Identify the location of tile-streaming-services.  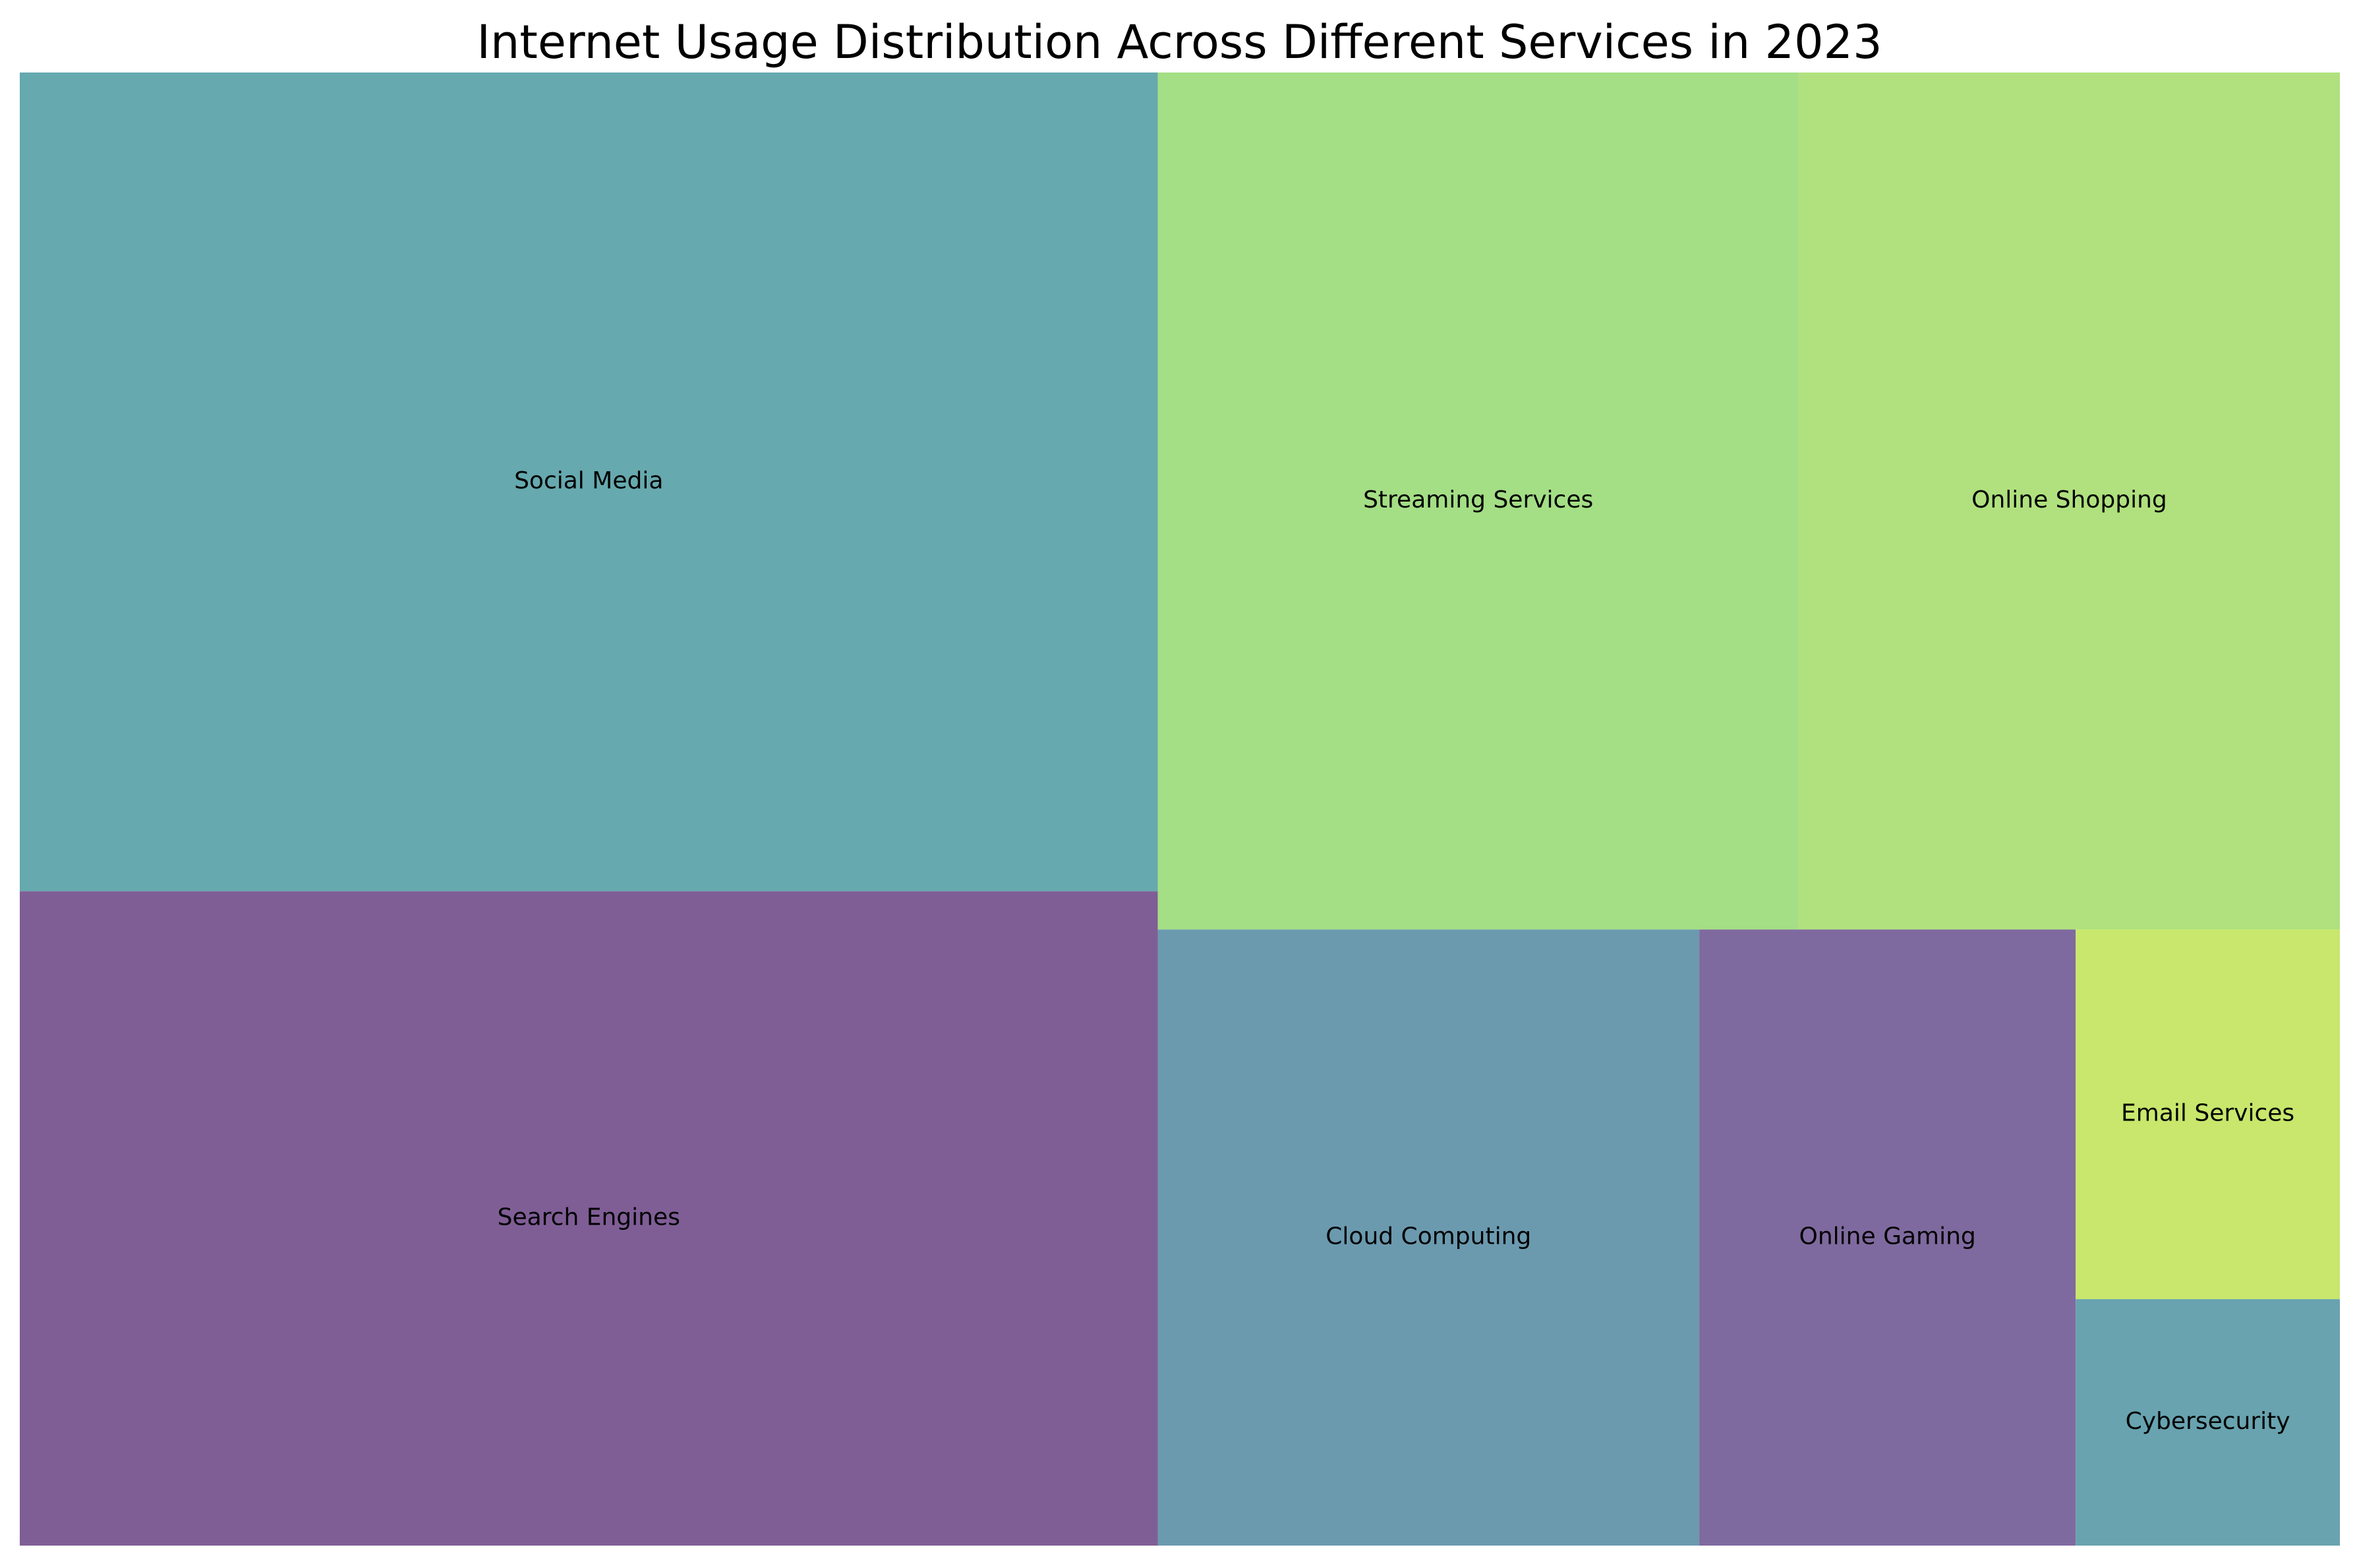
(1478, 501).